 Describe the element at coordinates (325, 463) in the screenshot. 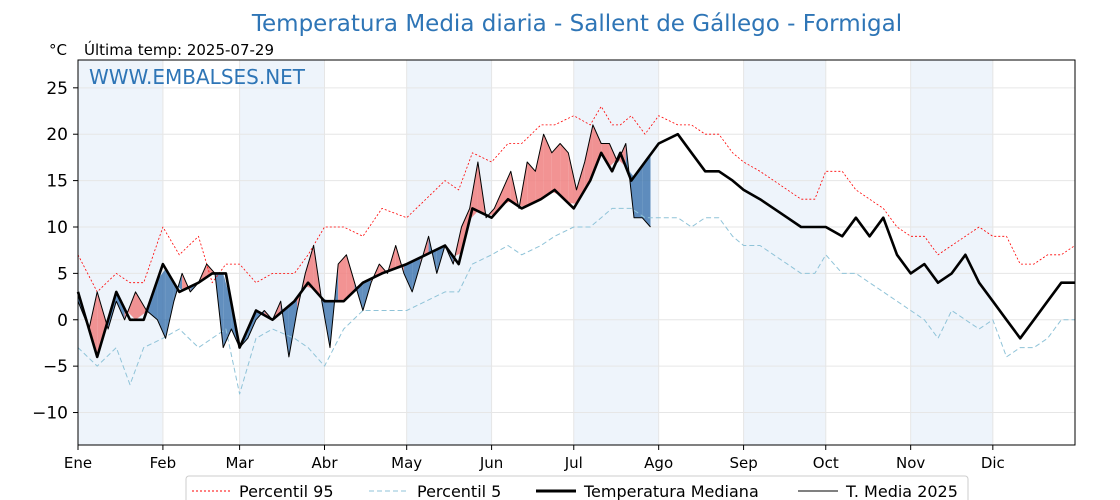

I see `x-tick-label: Abr` at that location.